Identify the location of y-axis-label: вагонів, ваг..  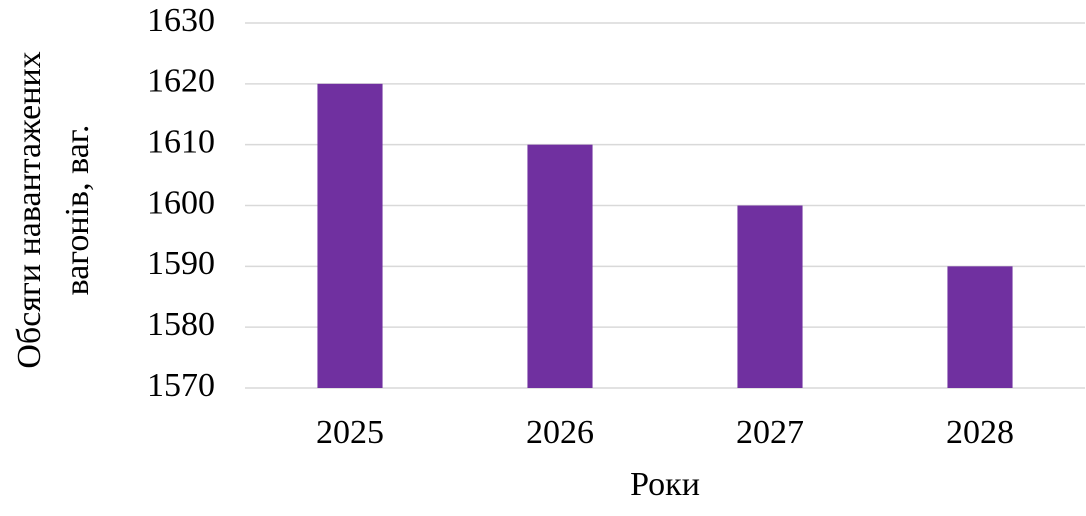
(77, 210).